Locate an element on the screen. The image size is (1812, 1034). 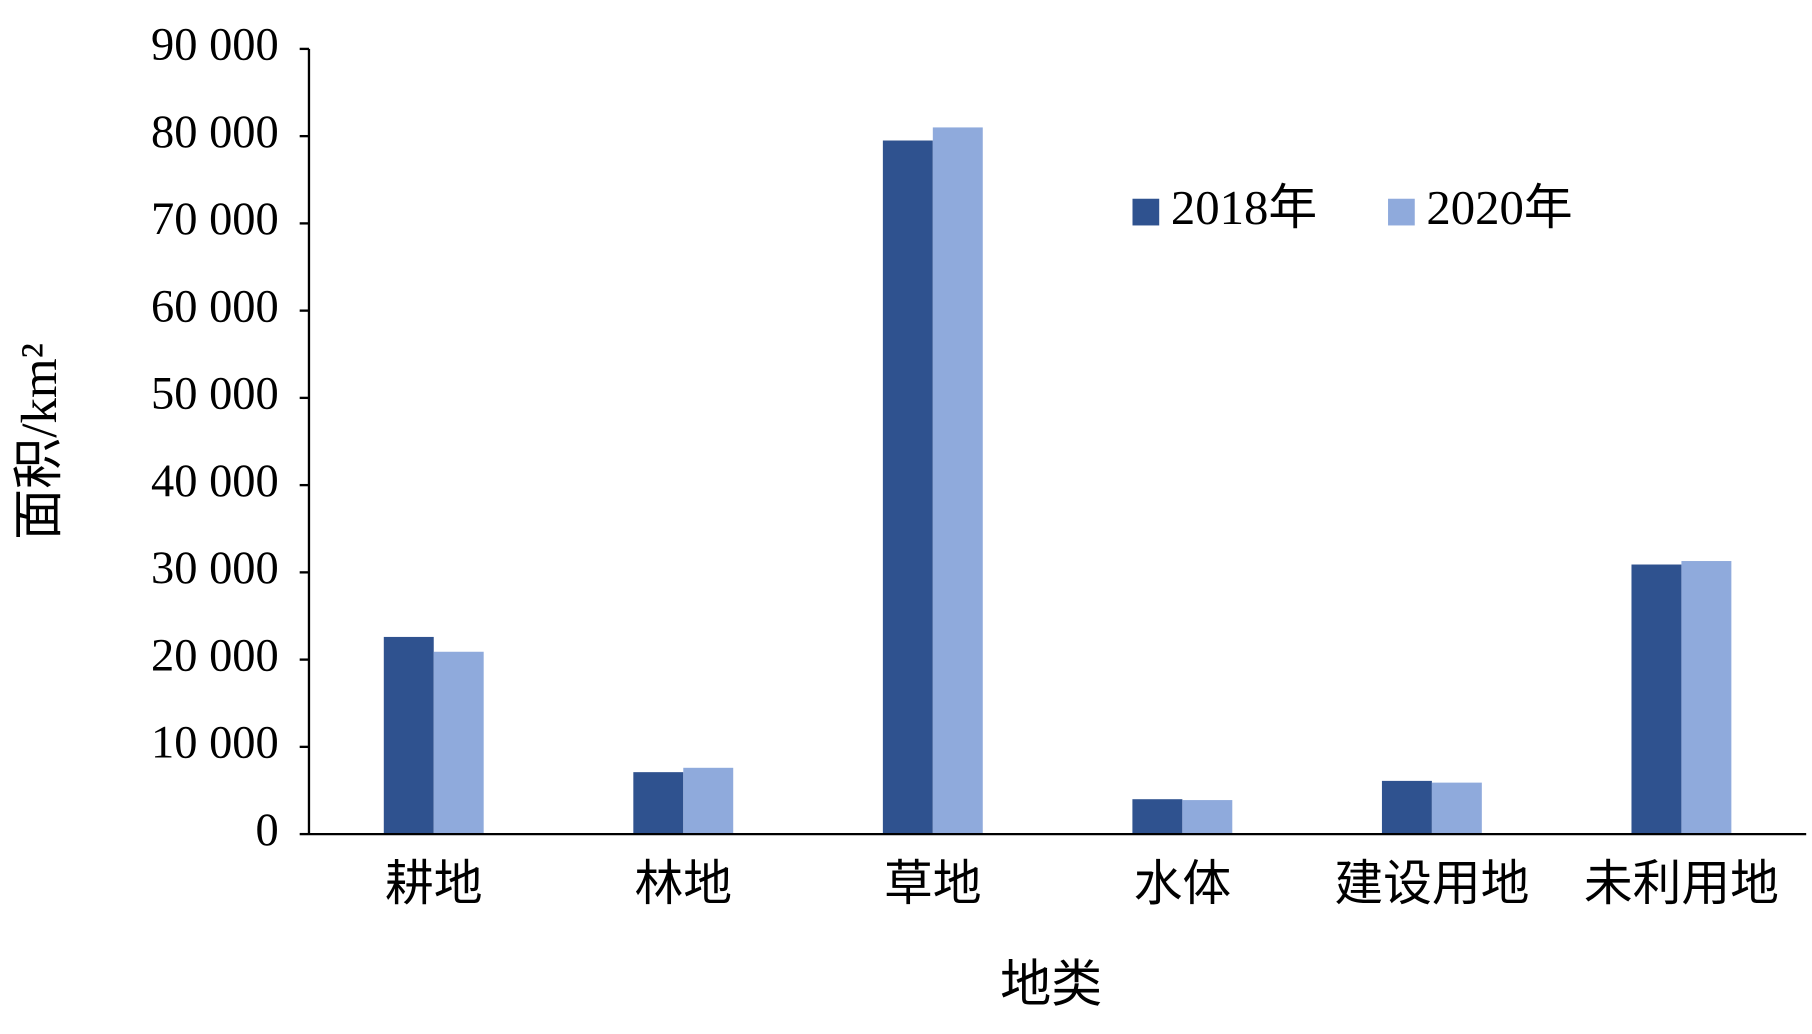
y-tick-label: 0 is located at coordinates (267, 830).